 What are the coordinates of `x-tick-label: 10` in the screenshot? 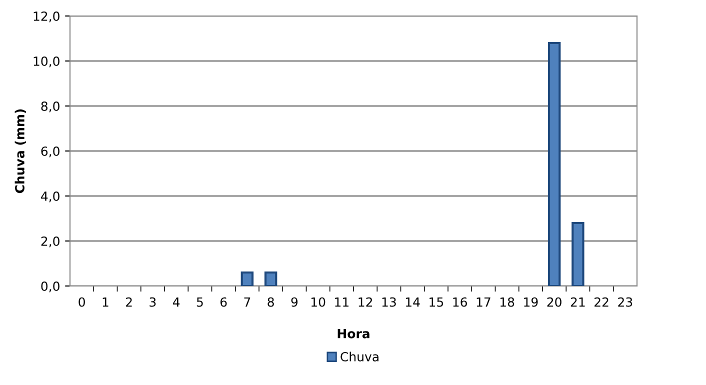 It's located at (318, 302).